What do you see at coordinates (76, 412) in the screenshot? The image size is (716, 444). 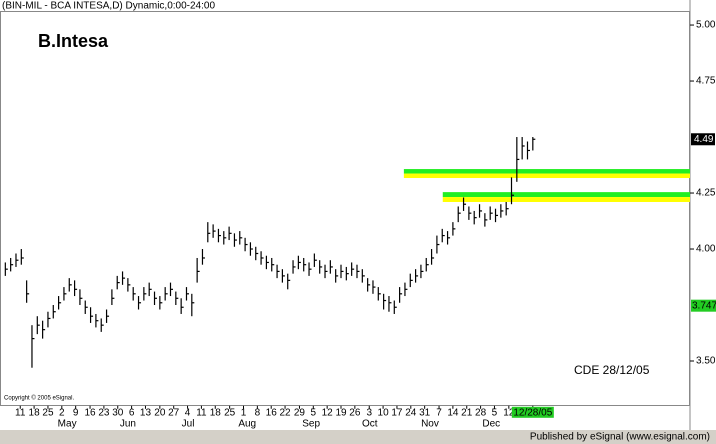 I see `x-tick-label: 9` at bounding box center [76, 412].